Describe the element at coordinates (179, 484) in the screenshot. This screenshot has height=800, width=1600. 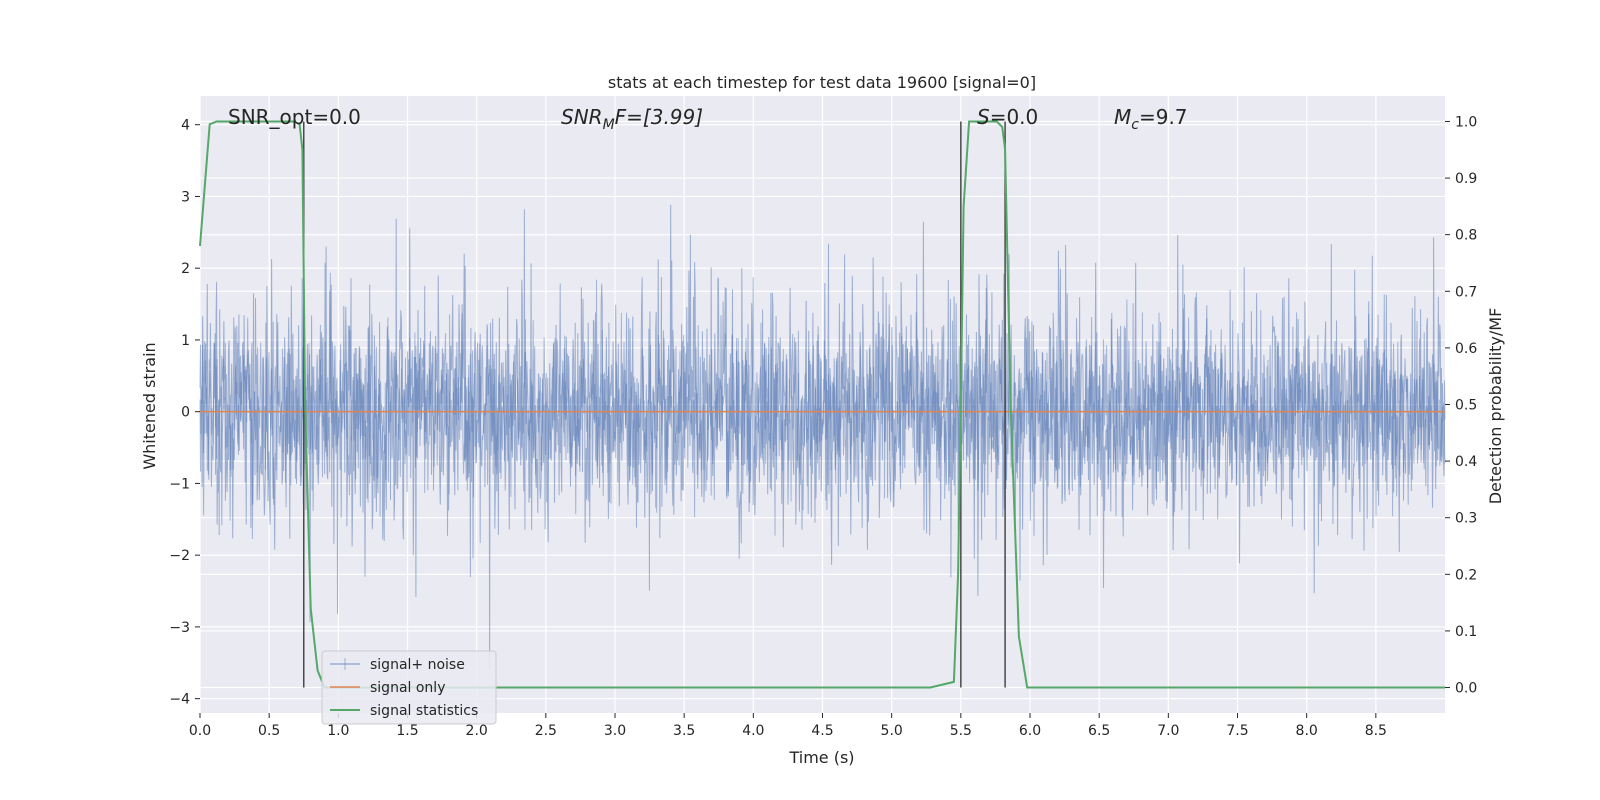
I see `y-tick-label: −1` at that location.